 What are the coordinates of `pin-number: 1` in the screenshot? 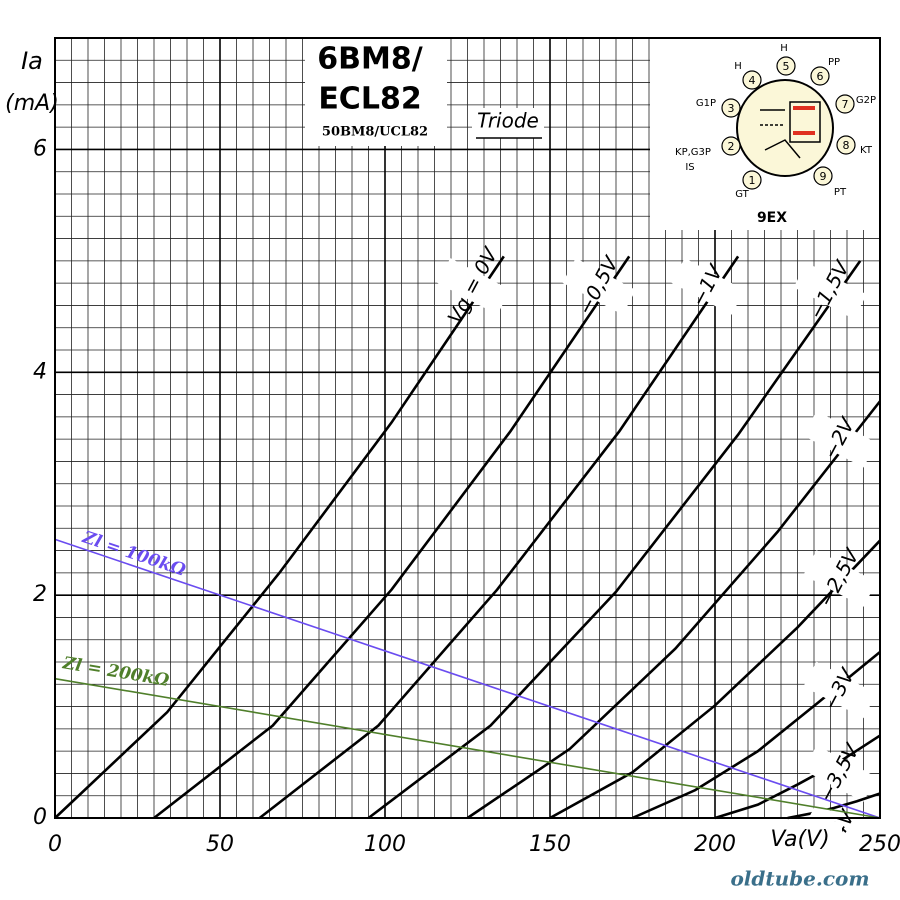 It's located at (752, 180).